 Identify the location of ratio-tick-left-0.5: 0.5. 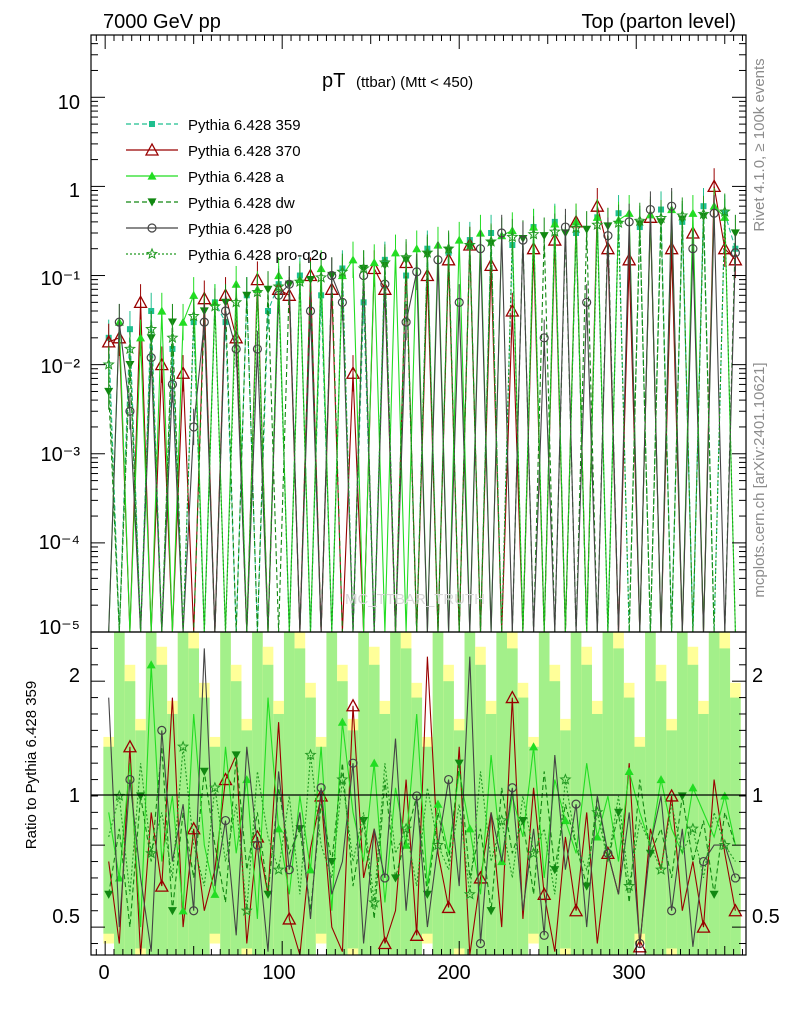
(66, 917).